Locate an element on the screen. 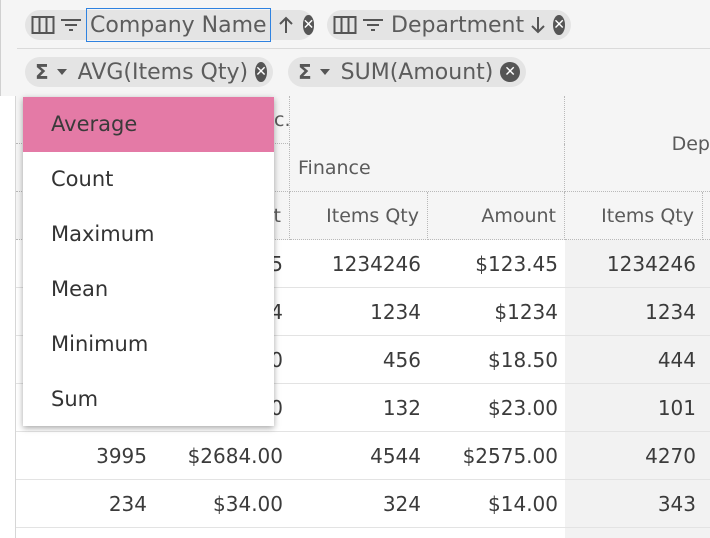 The image size is (710, 538). menu-item-average: Average is located at coordinates (148, 124).